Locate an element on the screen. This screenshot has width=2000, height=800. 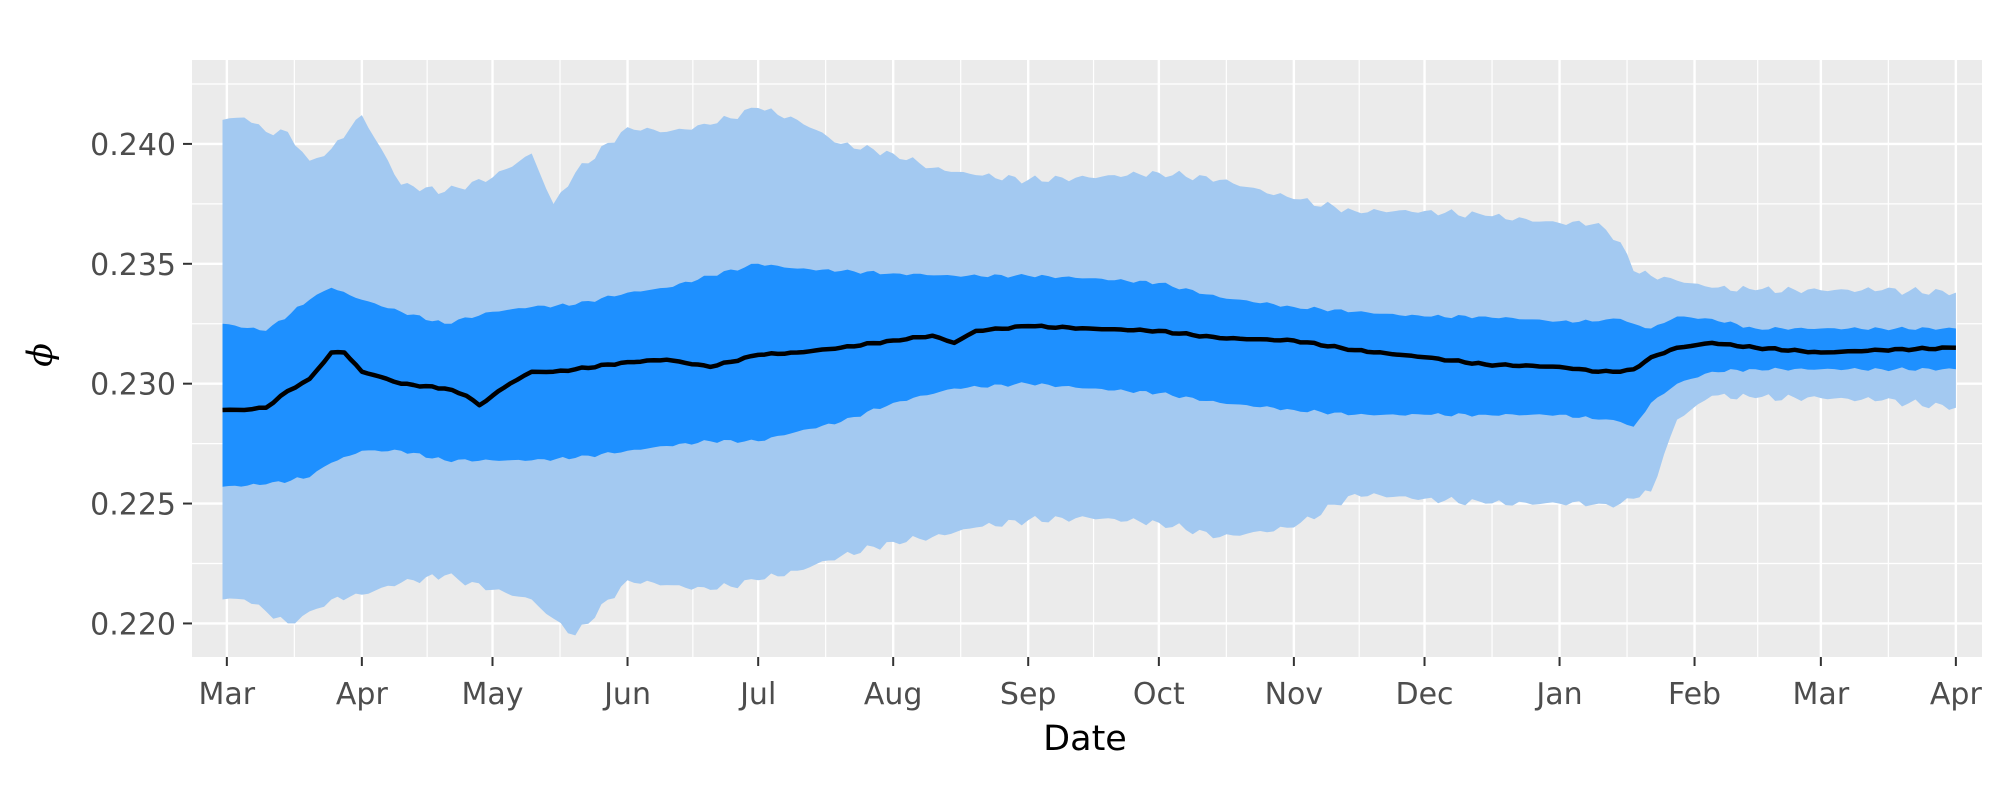
y-axis-title: ϕ is located at coordinates (41, 355).